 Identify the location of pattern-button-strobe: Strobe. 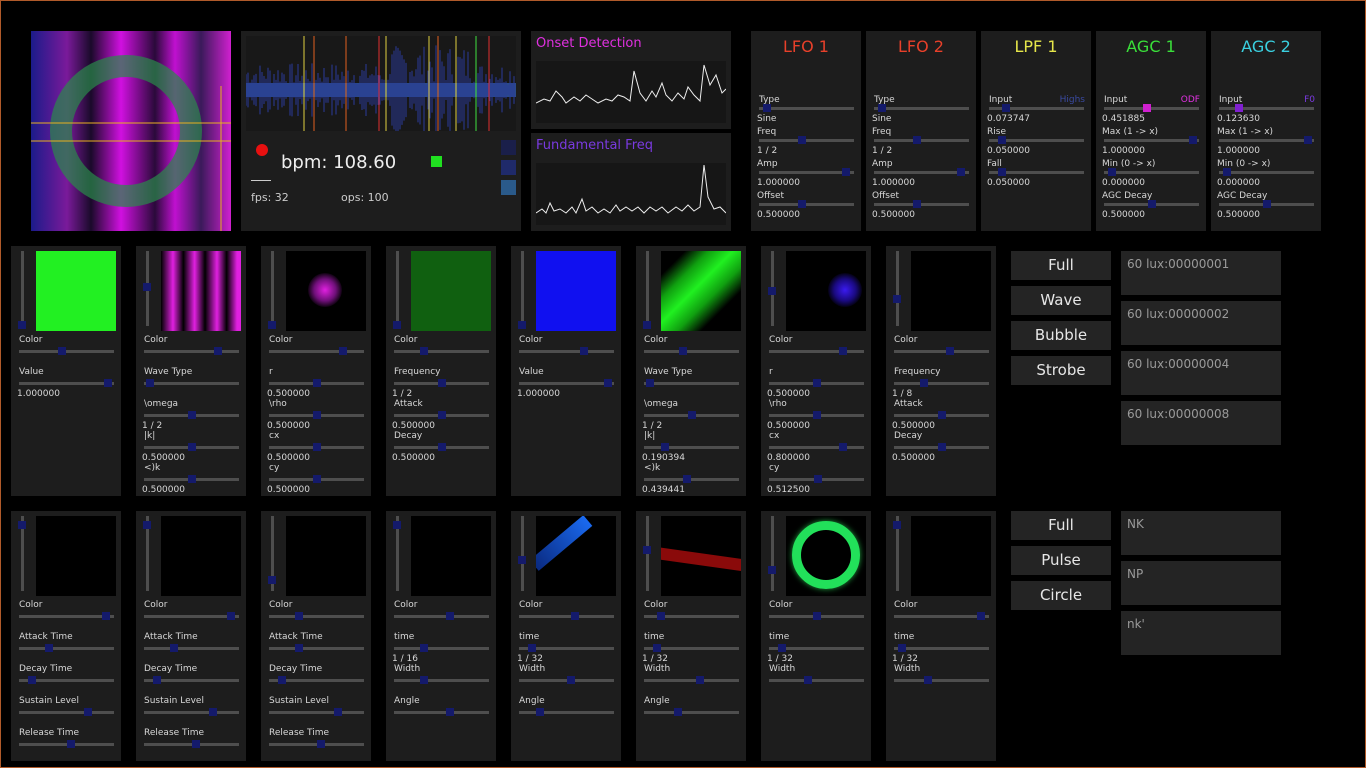
(1061, 370).